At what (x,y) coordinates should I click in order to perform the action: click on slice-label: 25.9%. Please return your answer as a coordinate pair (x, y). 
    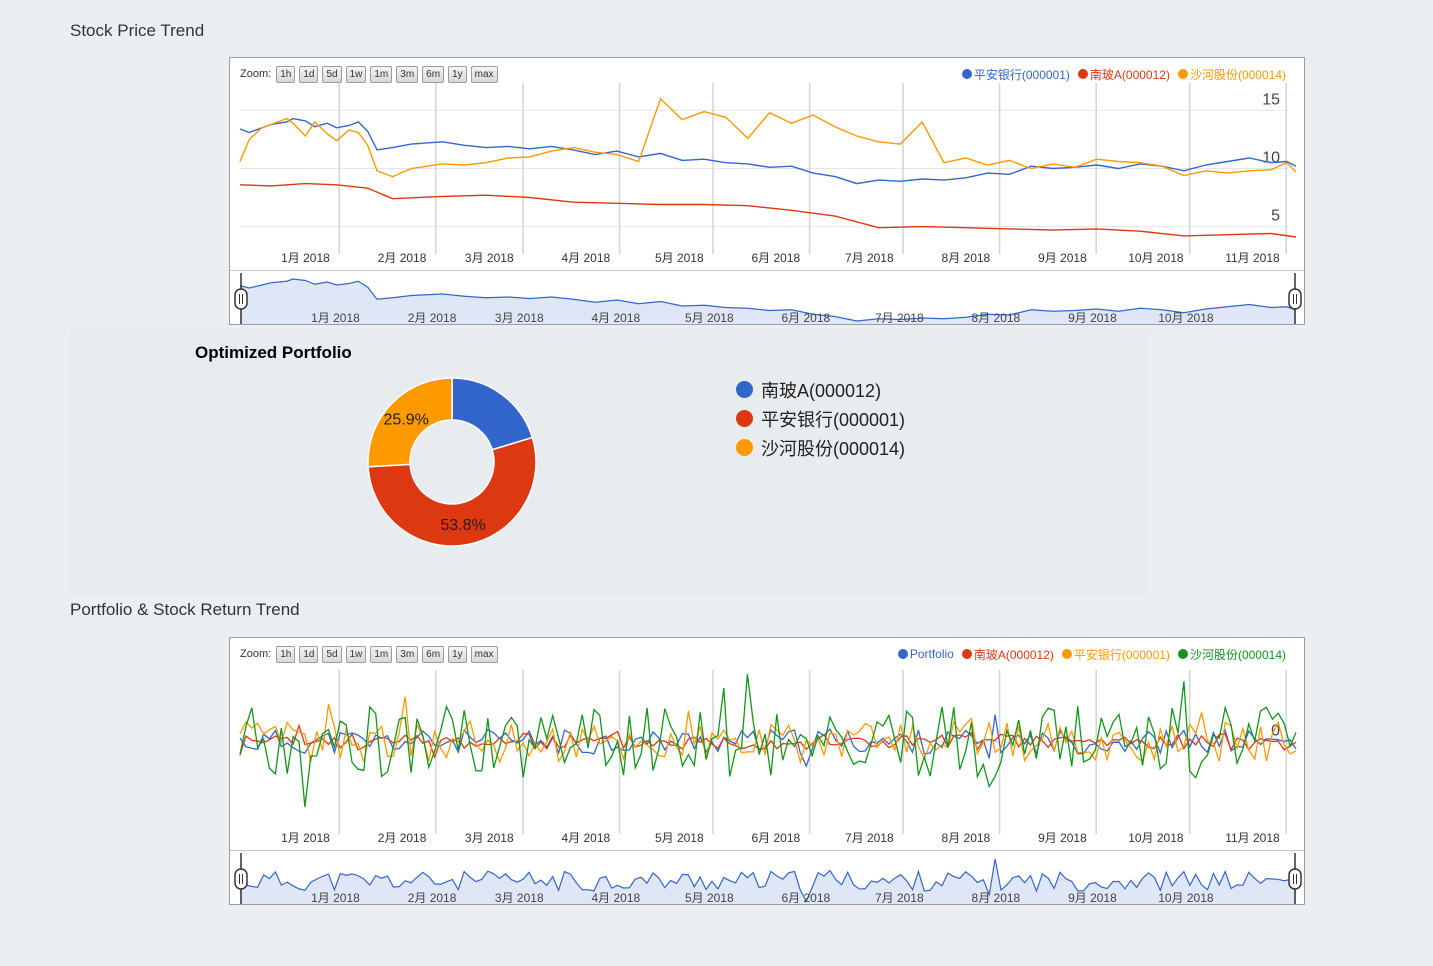
    Looking at the image, I should click on (406, 420).